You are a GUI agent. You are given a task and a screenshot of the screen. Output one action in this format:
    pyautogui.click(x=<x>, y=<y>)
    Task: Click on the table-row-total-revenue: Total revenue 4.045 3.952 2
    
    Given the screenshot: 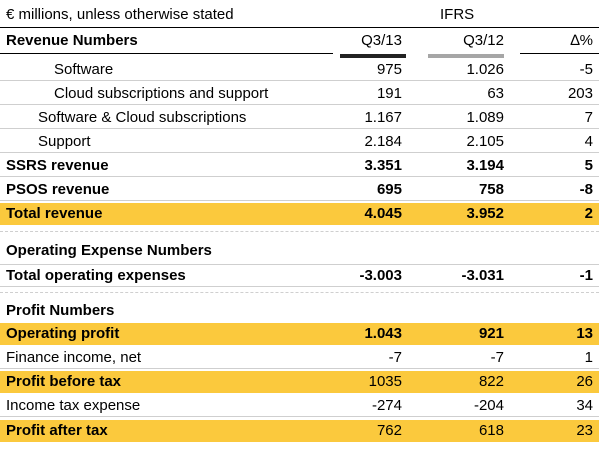 What is the action you would take?
    pyautogui.click(x=299, y=214)
    